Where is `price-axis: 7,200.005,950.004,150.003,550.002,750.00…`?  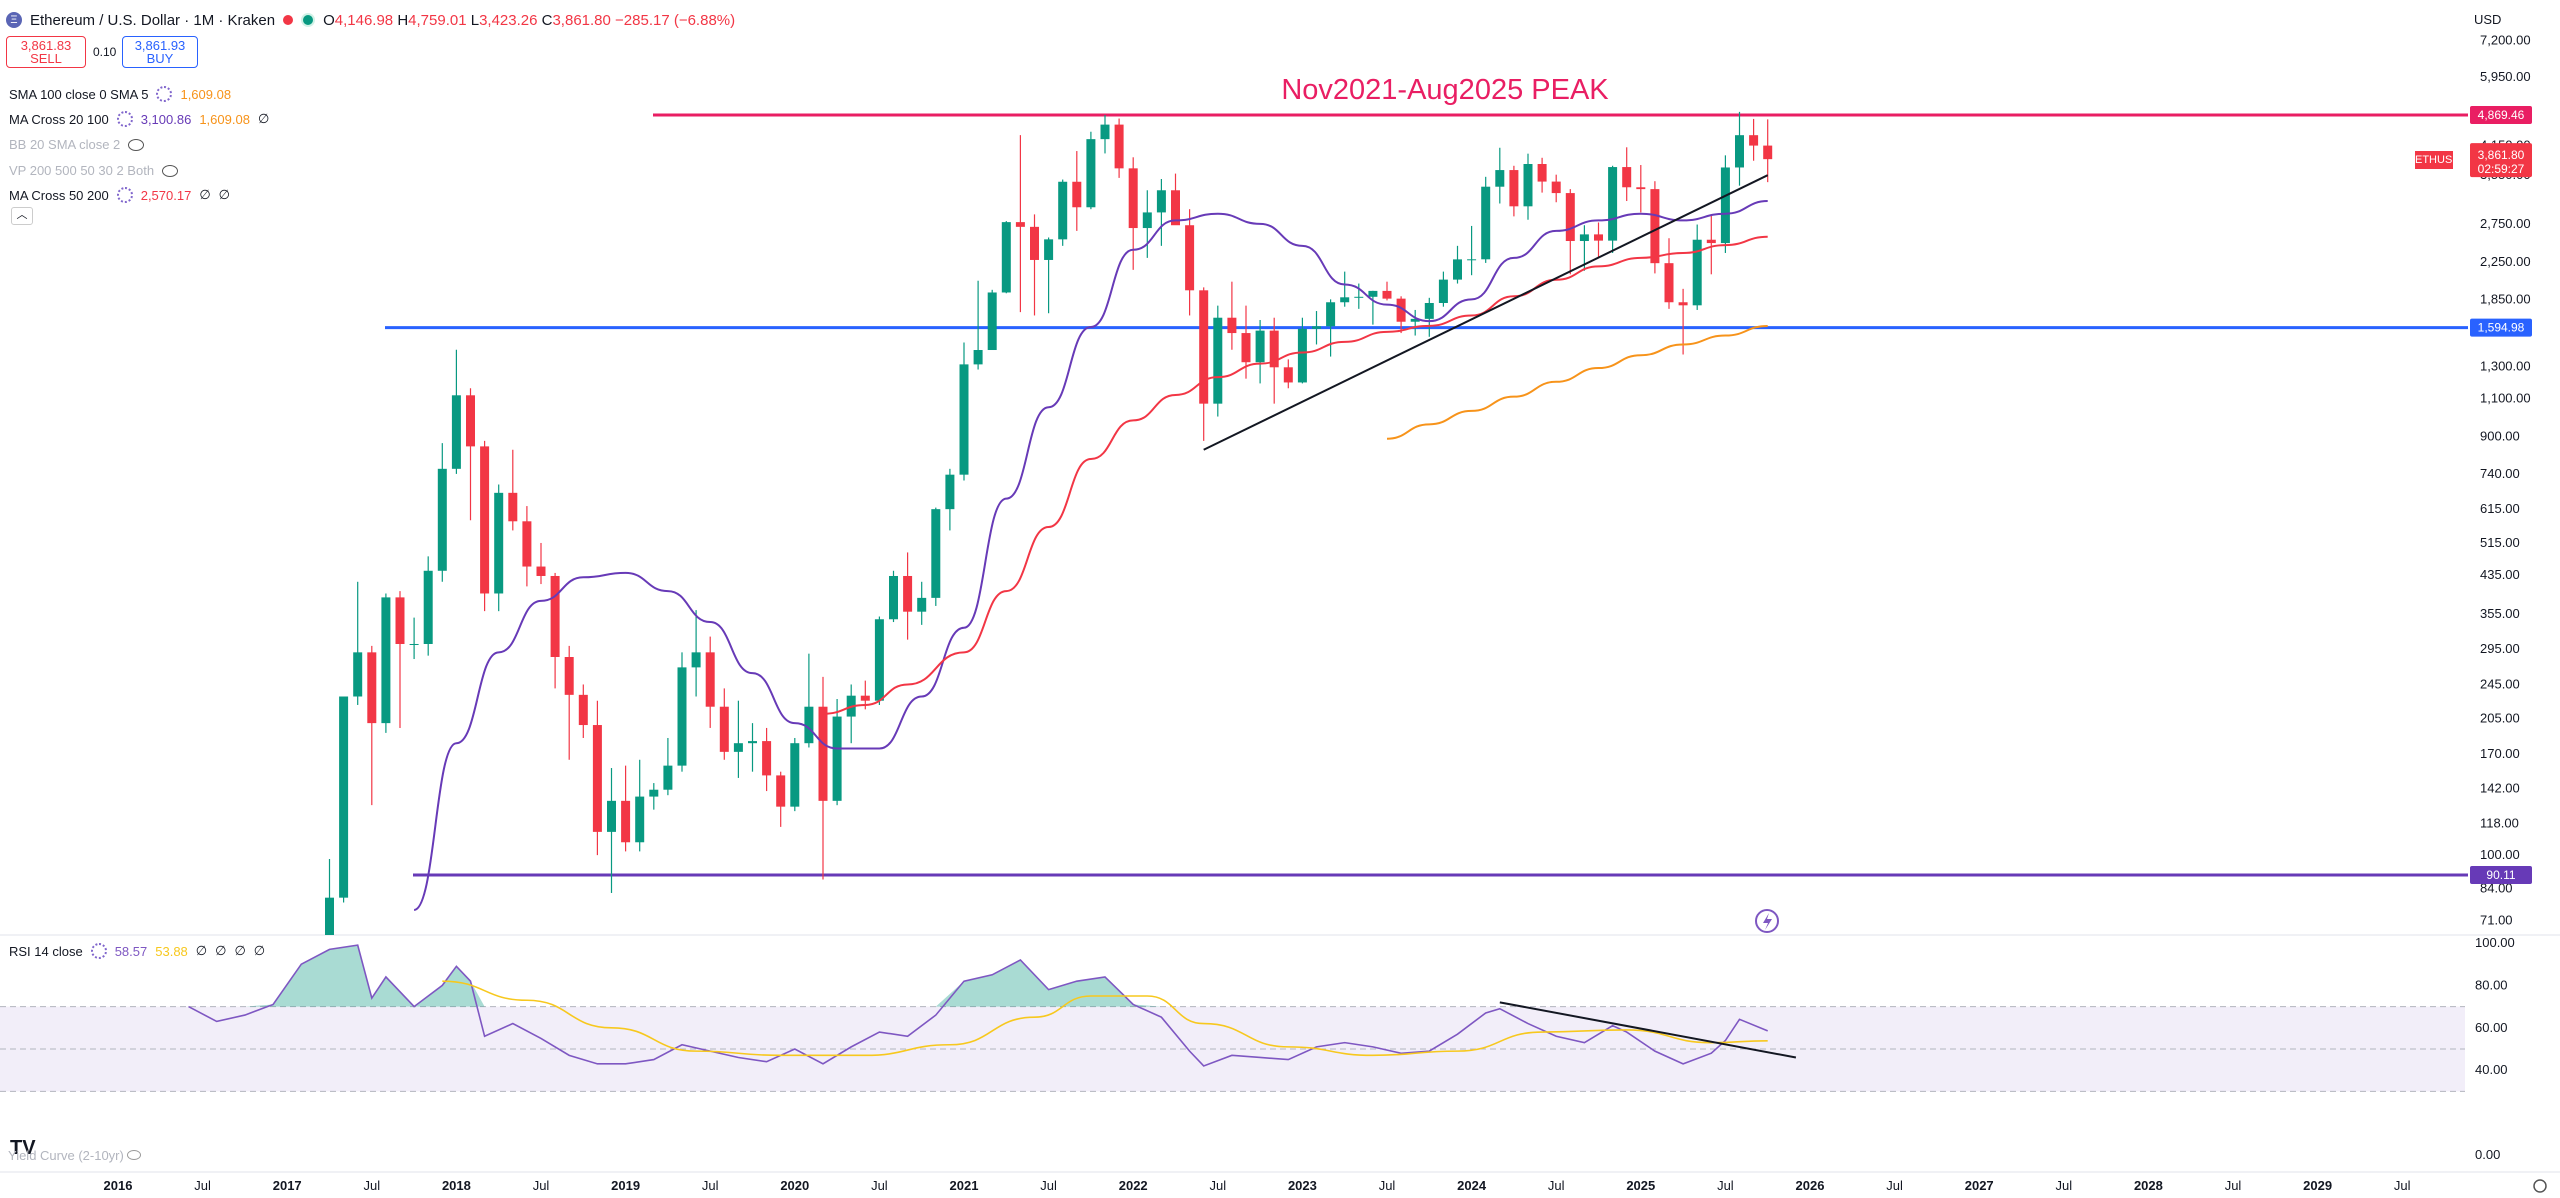 price-axis: 7,200.005,950.004,150.003,550.002,750.00… is located at coordinates (2505, 479).